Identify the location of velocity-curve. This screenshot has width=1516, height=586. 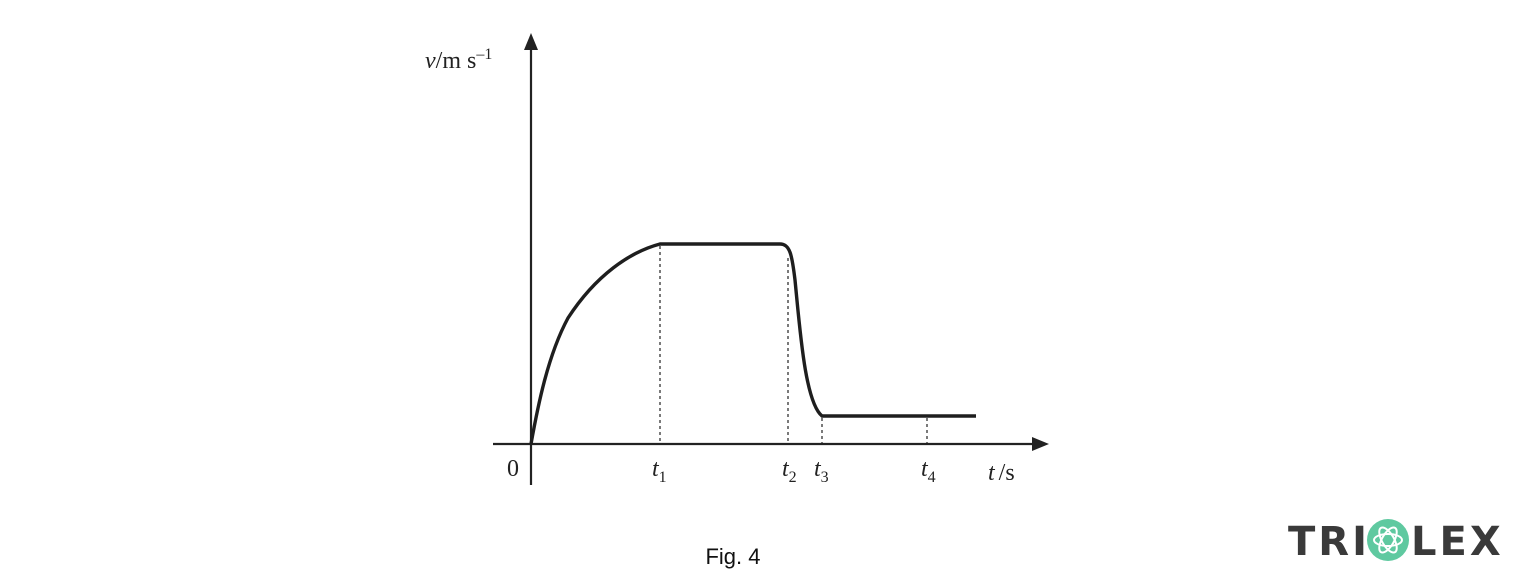
(752, 343).